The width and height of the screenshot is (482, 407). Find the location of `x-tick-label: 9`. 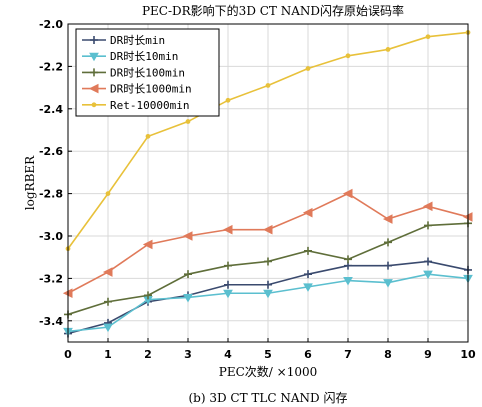

x-tick-label: 9 is located at coordinates (428, 354).